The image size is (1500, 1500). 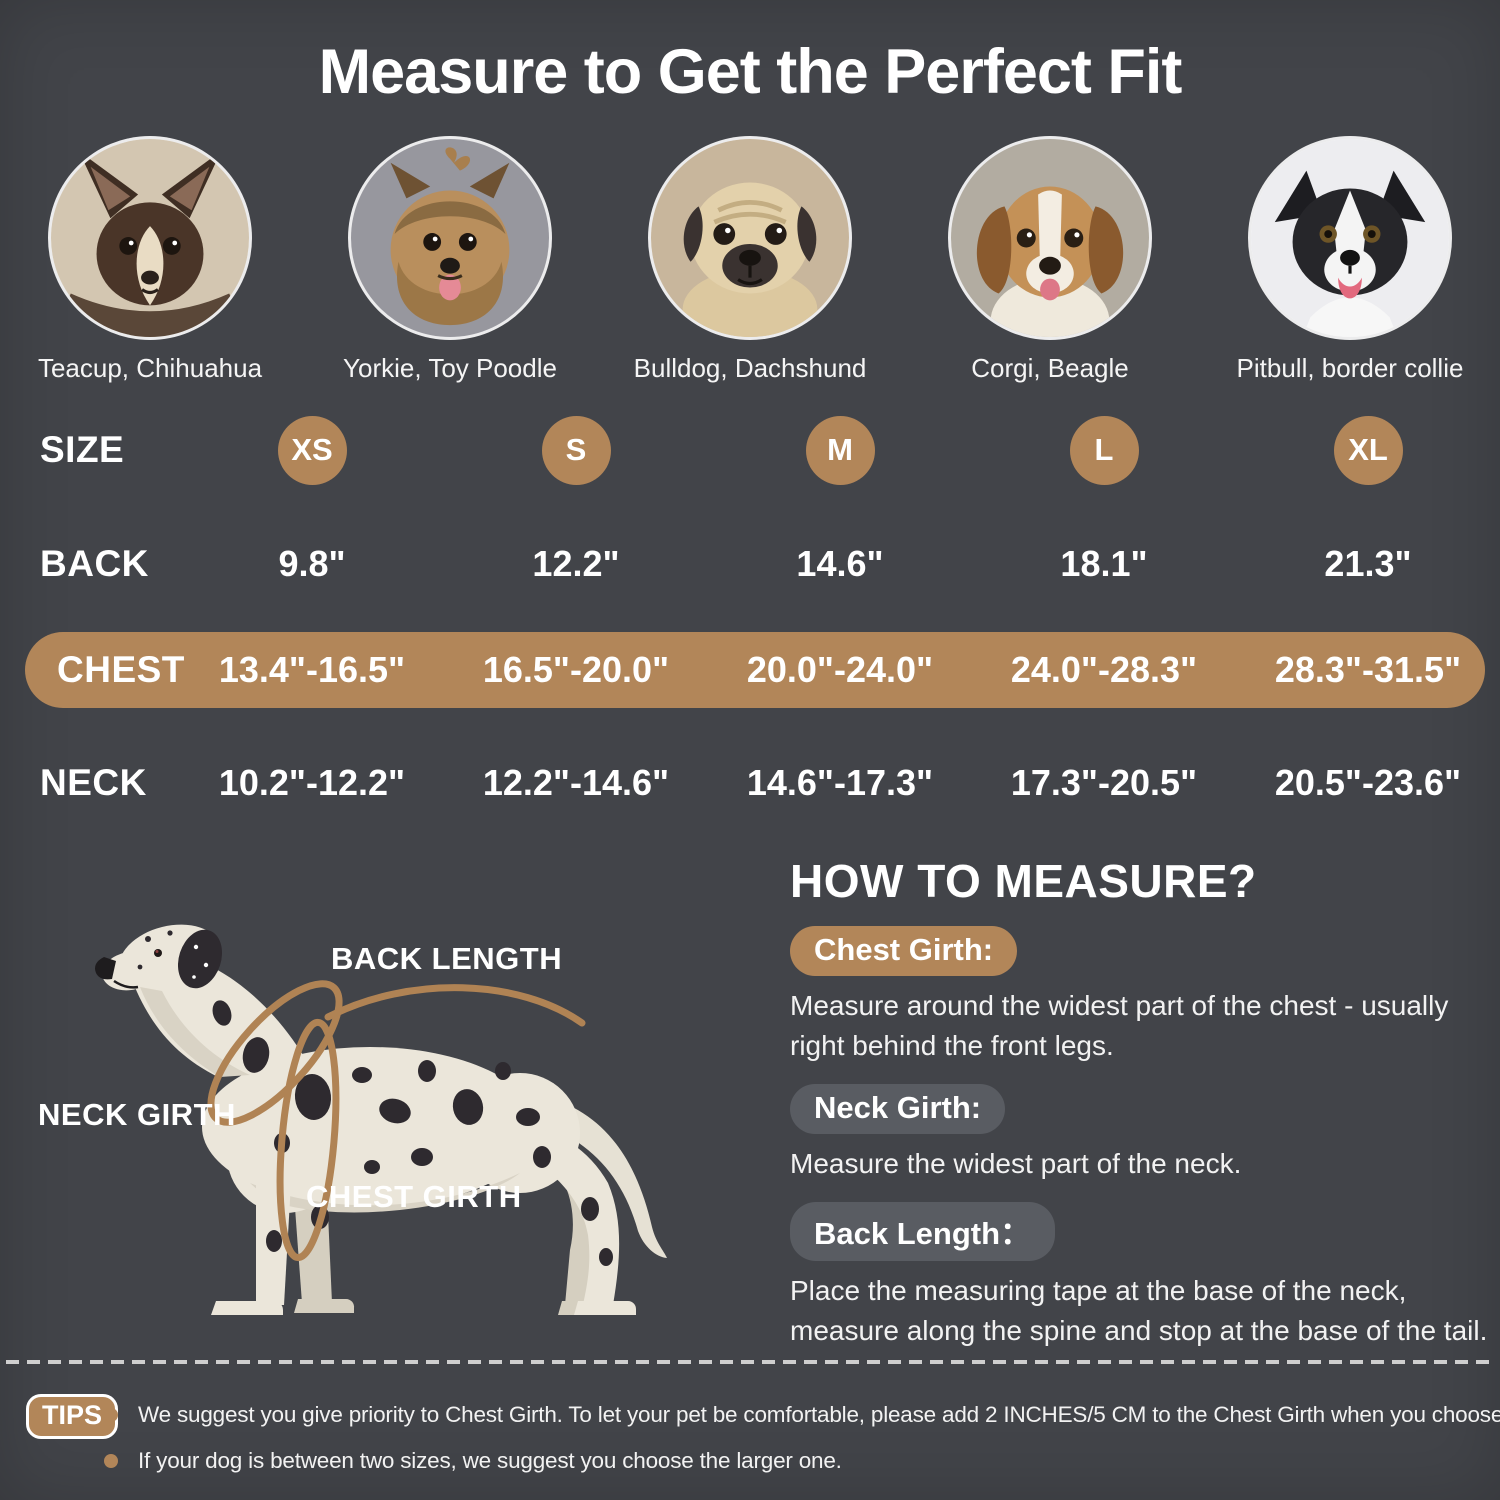 What do you see at coordinates (576, 669) in the screenshot?
I see `chest-value: 16.5"-20.0"` at bounding box center [576, 669].